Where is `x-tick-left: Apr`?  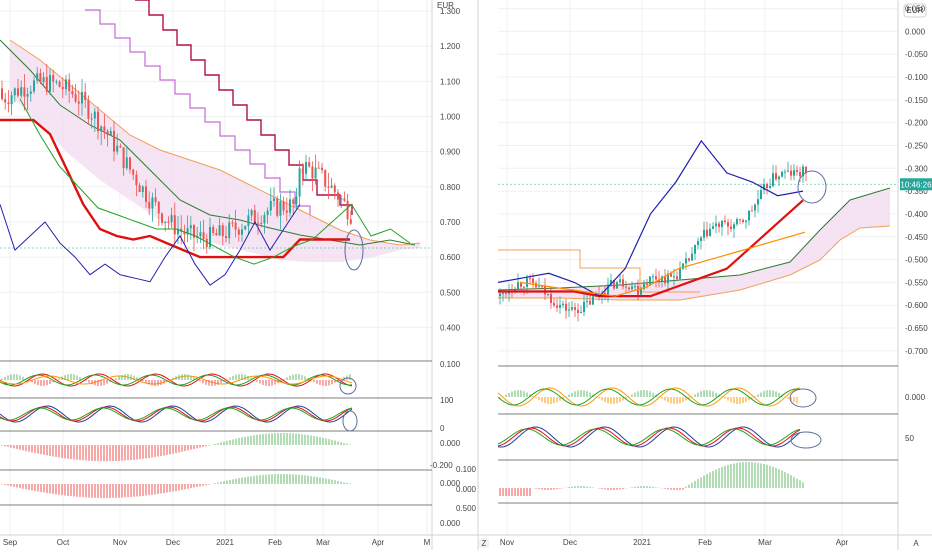
x-tick-left: Apr is located at coordinates (378, 542).